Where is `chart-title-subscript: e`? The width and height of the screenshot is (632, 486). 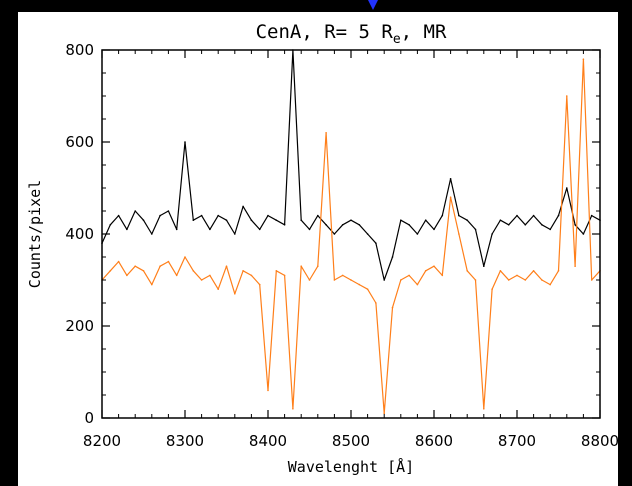
chart-title-subscript: e is located at coordinates (397, 39).